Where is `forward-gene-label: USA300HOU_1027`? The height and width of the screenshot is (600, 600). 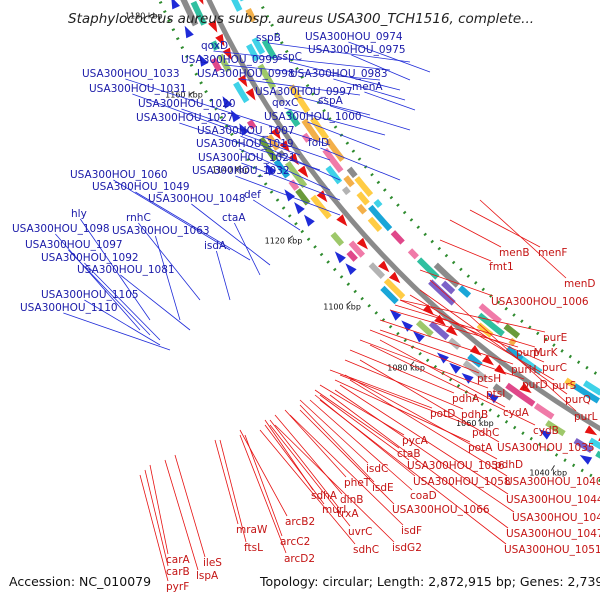 forward-gene-label: USA300HOU_1027 is located at coordinates (185, 118).